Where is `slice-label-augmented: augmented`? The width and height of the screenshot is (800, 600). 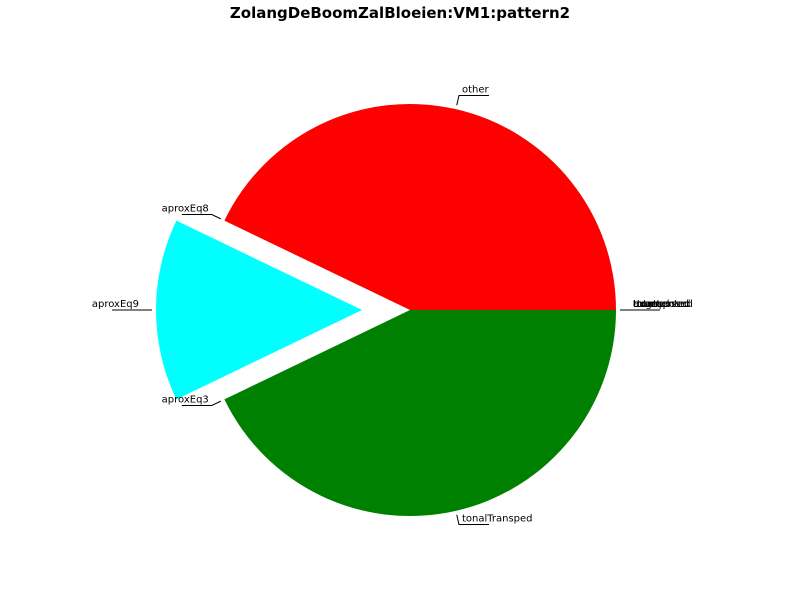 slice-label-augmented: augmented is located at coordinates (661, 304).